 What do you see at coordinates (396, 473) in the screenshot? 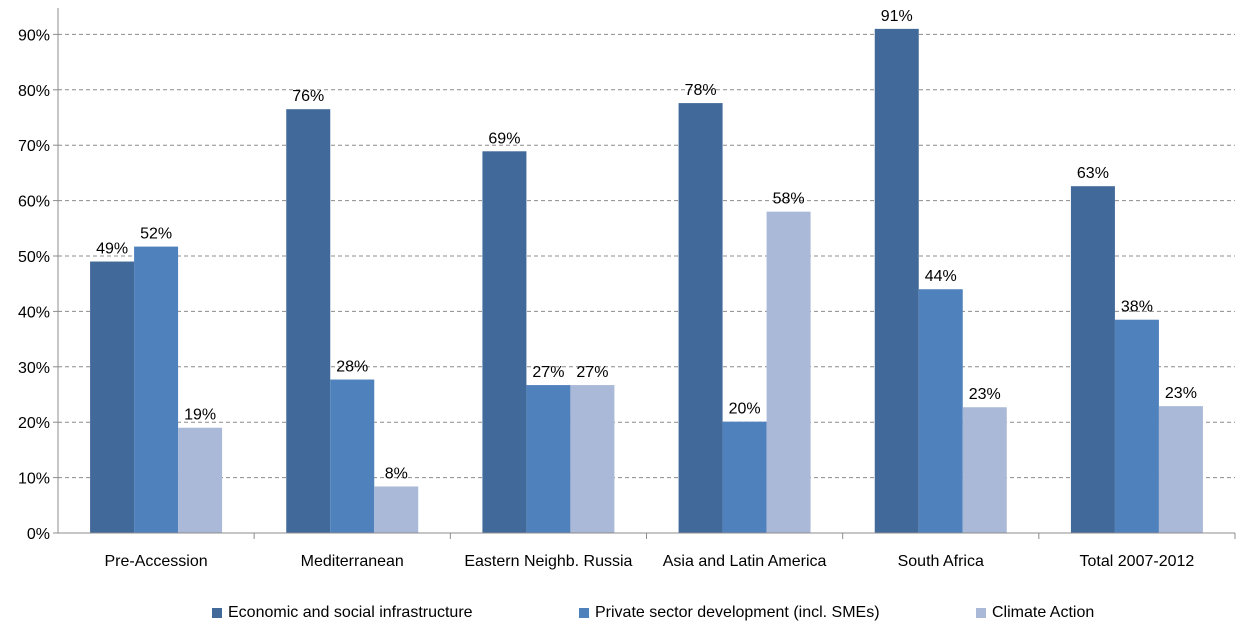
I see `data-label: 8%` at bounding box center [396, 473].